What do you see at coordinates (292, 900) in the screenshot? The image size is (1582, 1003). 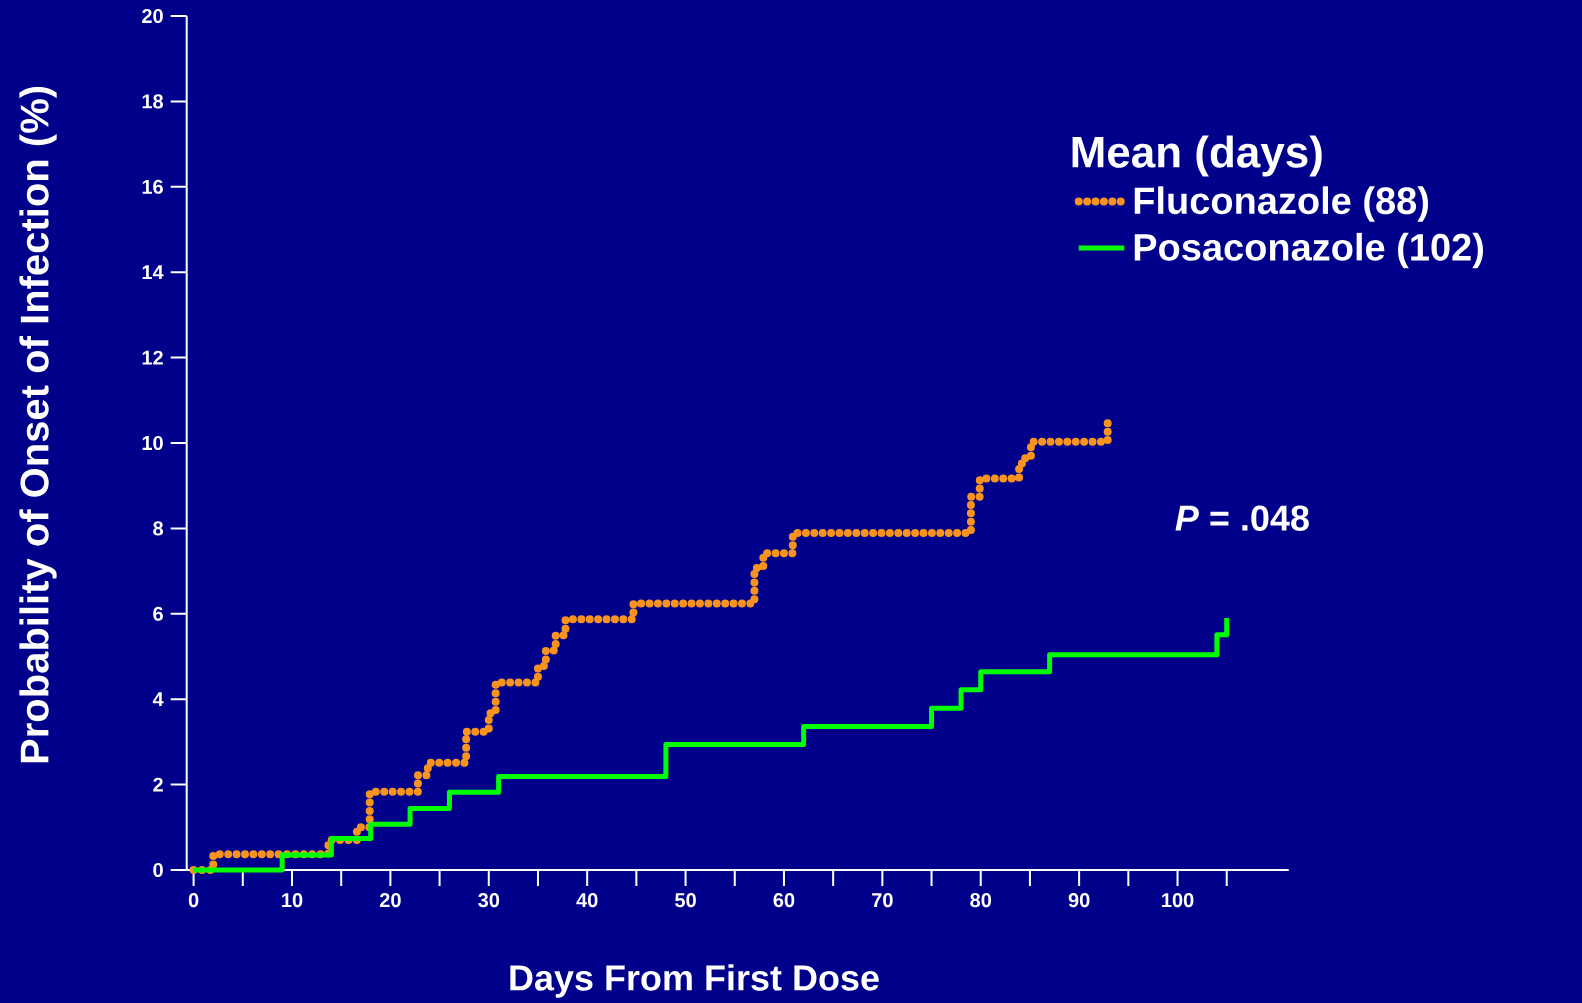 I see `x-tick-label: 10` at bounding box center [292, 900].